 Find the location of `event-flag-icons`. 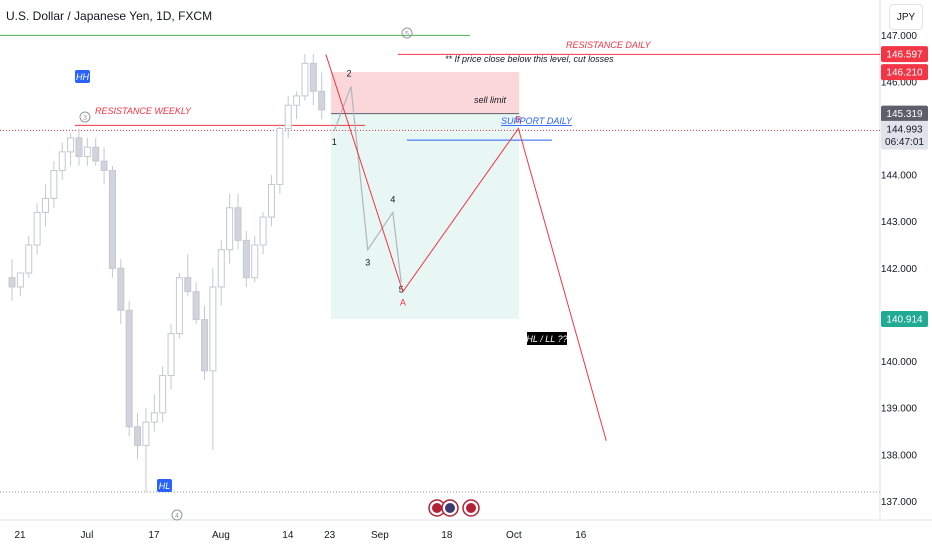

event-flag-icons is located at coordinates (454, 508).